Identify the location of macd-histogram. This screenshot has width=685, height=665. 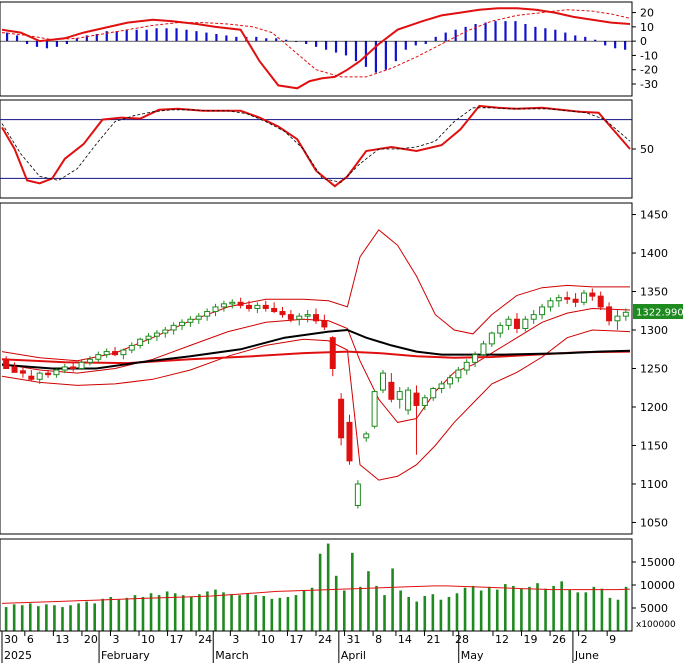
(316, 47).